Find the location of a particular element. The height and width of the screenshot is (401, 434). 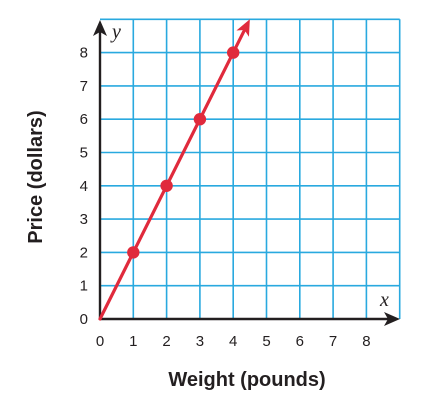

x-axis-arrowhead is located at coordinates (392, 319).